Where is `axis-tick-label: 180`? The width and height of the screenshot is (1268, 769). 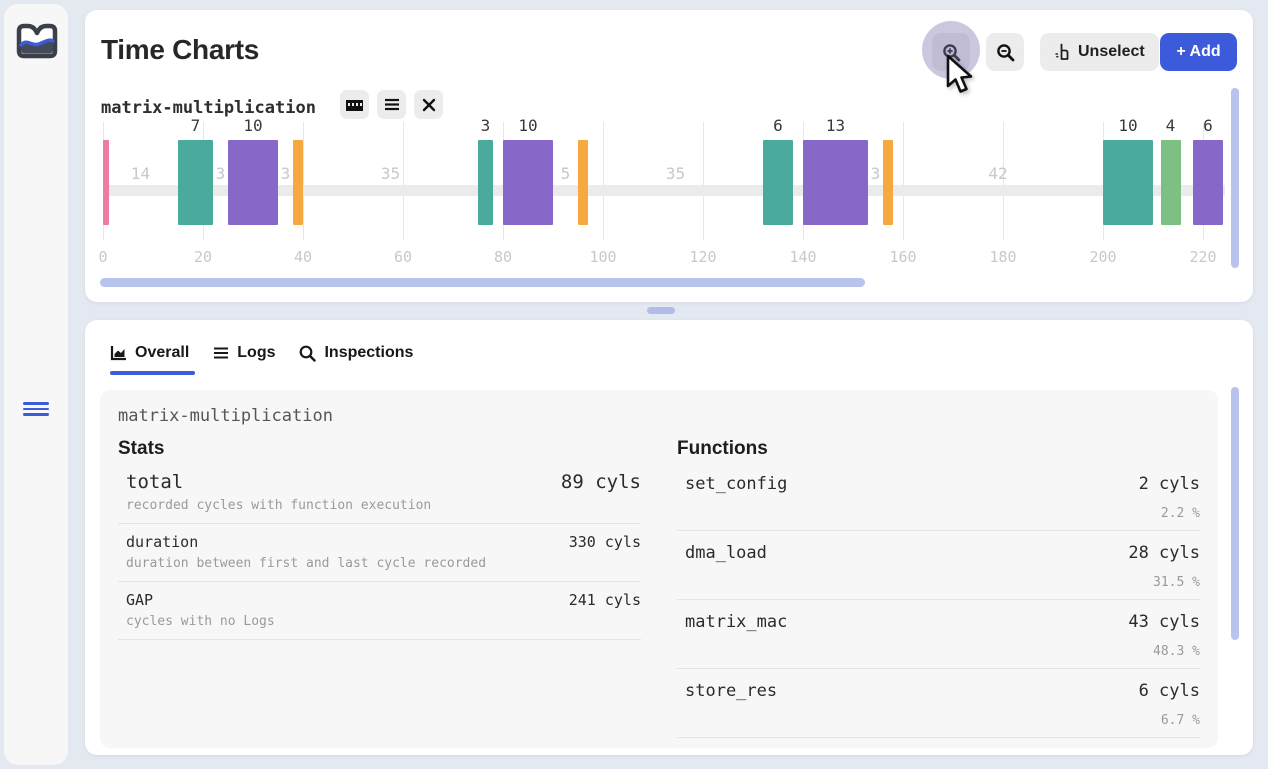
axis-tick-label: 180 is located at coordinates (1003, 257).